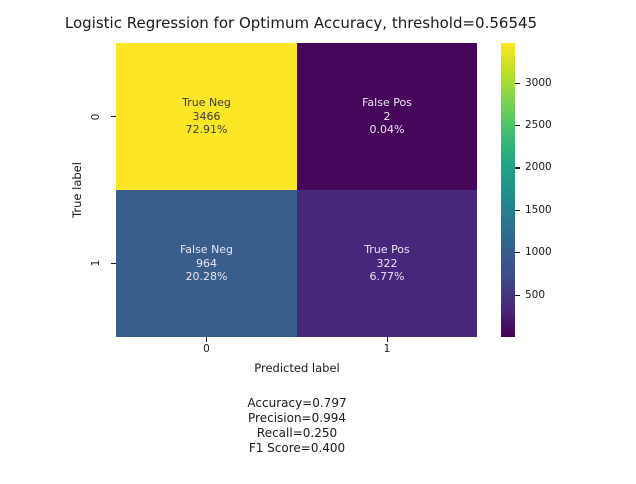  I want to click on colorbar-tick-label: 2500, so click(538, 124).